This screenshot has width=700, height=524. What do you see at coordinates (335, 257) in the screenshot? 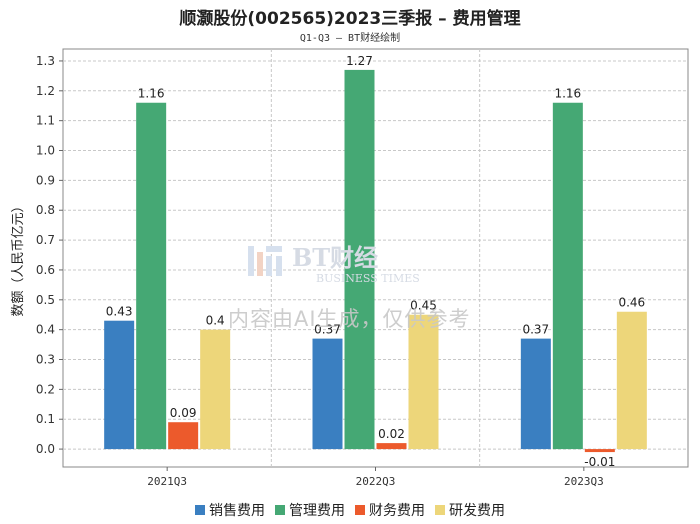
I see `watermark-brand: BT财经` at bounding box center [335, 257].